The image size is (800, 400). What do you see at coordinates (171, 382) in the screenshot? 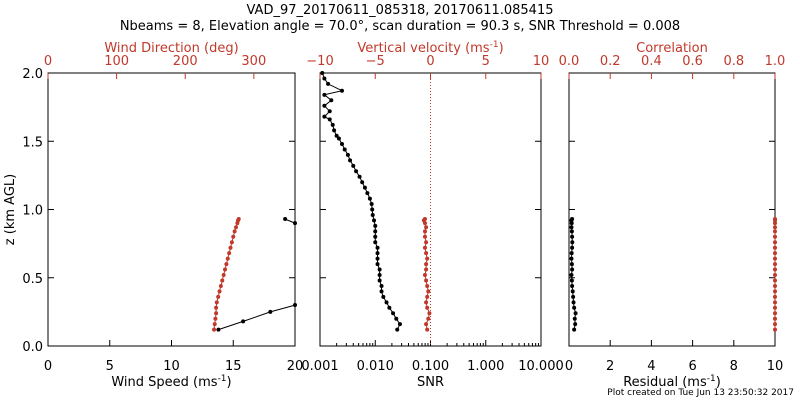
I see `x-axis-title-wind: Wind Speed (ms-1)` at bounding box center [171, 382].